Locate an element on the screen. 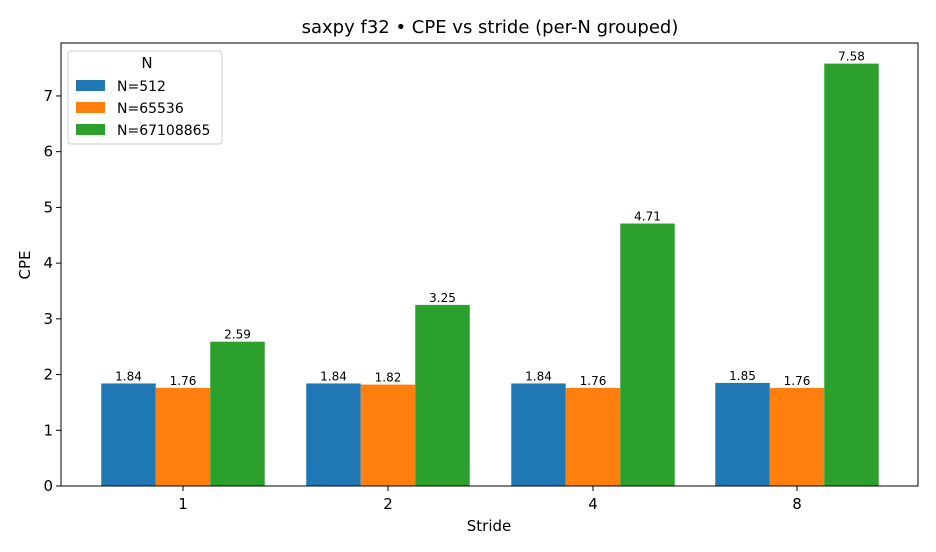 The width and height of the screenshot is (936, 552). bar-N=67108865-stride-1 is located at coordinates (237, 413).